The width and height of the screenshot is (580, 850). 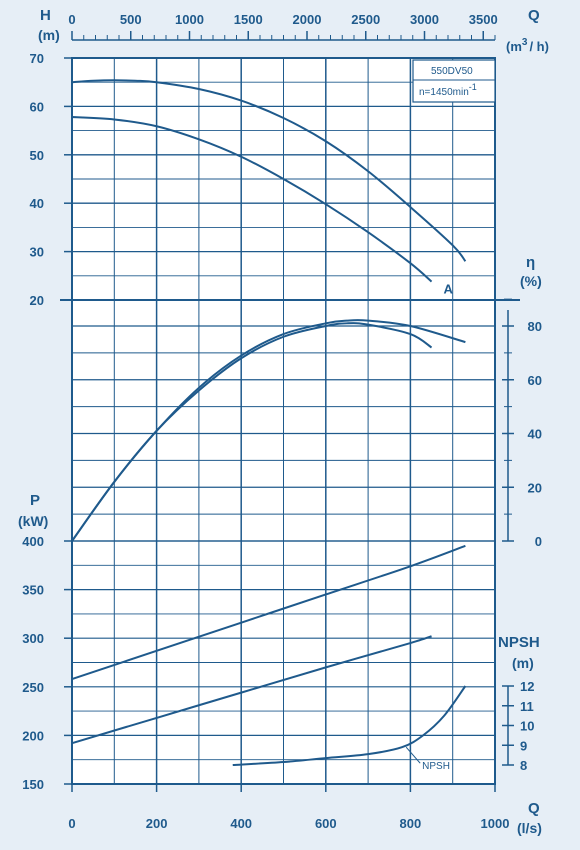 What do you see at coordinates (531, 281) in the screenshot?
I see `efficiency-axis-unit: (%)` at bounding box center [531, 281].